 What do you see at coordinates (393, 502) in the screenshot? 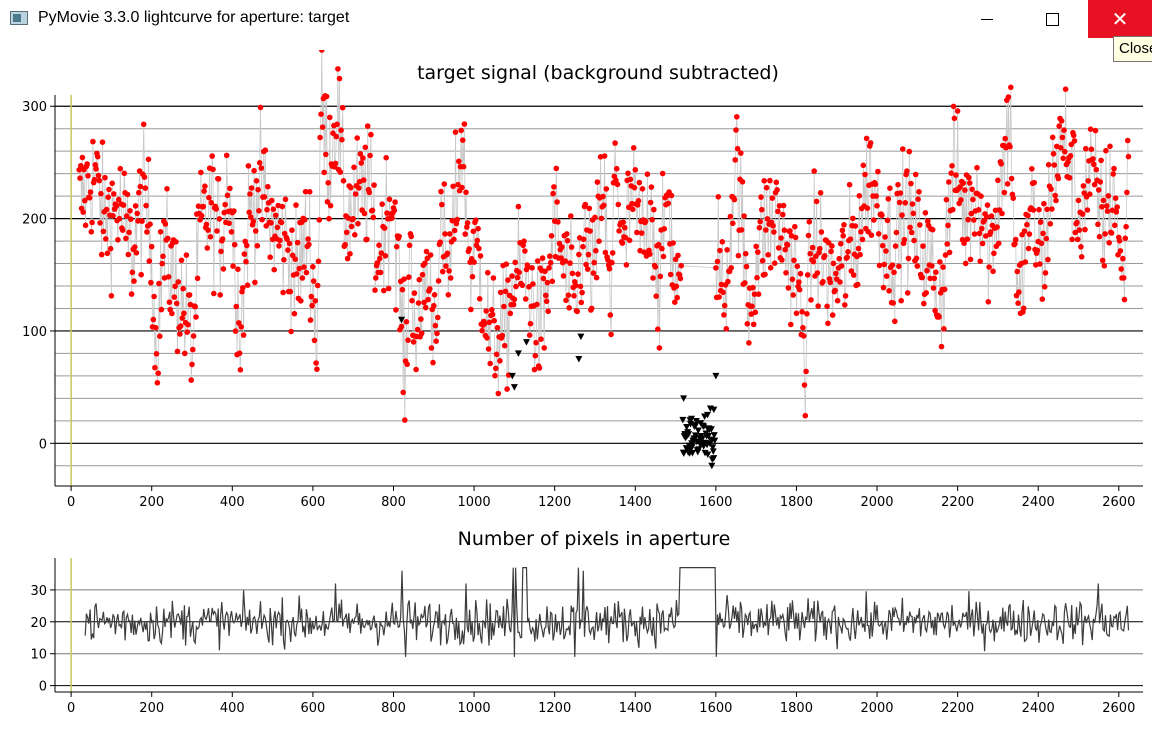
I see `signal-x-tick-label: 800` at bounding box center [393, 502].